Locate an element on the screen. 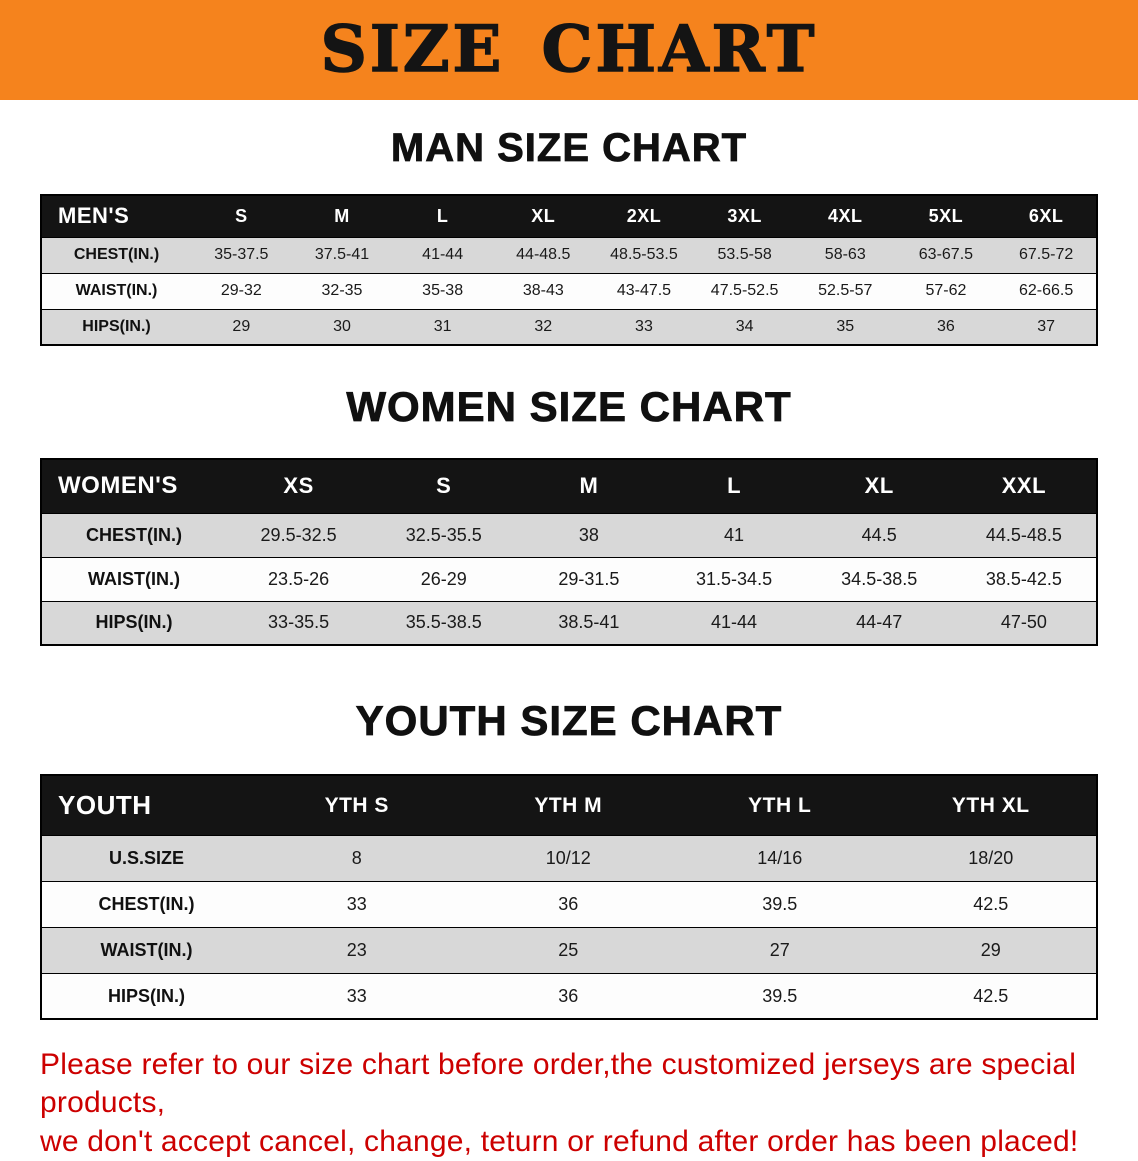 This screenshot has width=1138, height=1161. table-cell: 44-48.5 is located at coordinates (543, 255).